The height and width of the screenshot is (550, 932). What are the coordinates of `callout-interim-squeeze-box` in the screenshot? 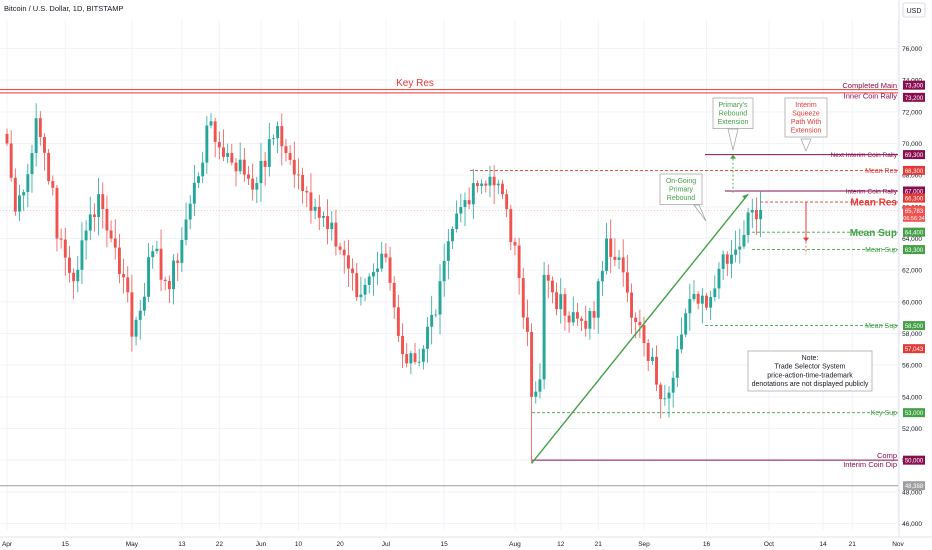 It's located at (806, 117).